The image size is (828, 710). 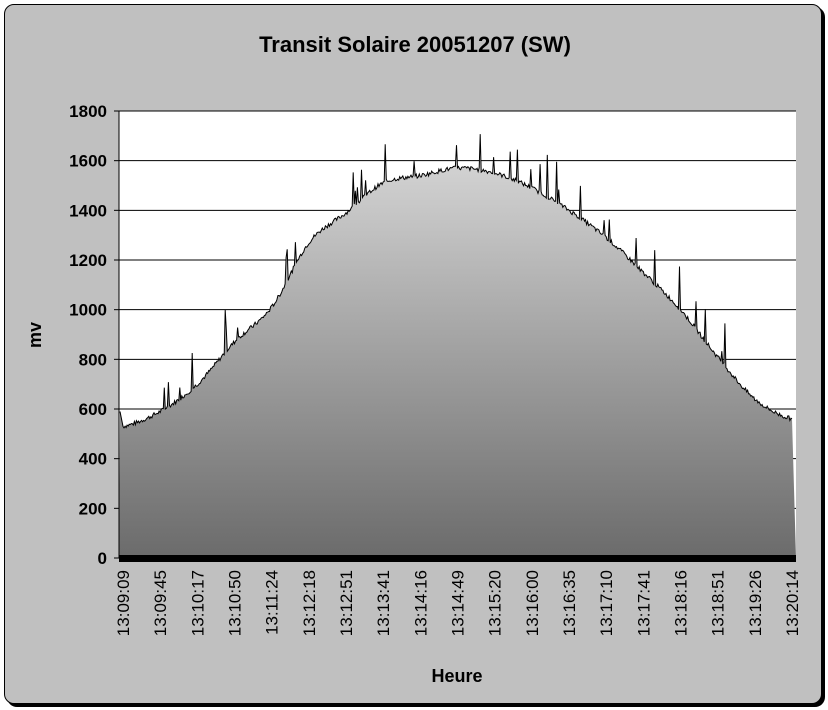 I want to click on y-tick-label: 1400, so click(x=88, y=210).